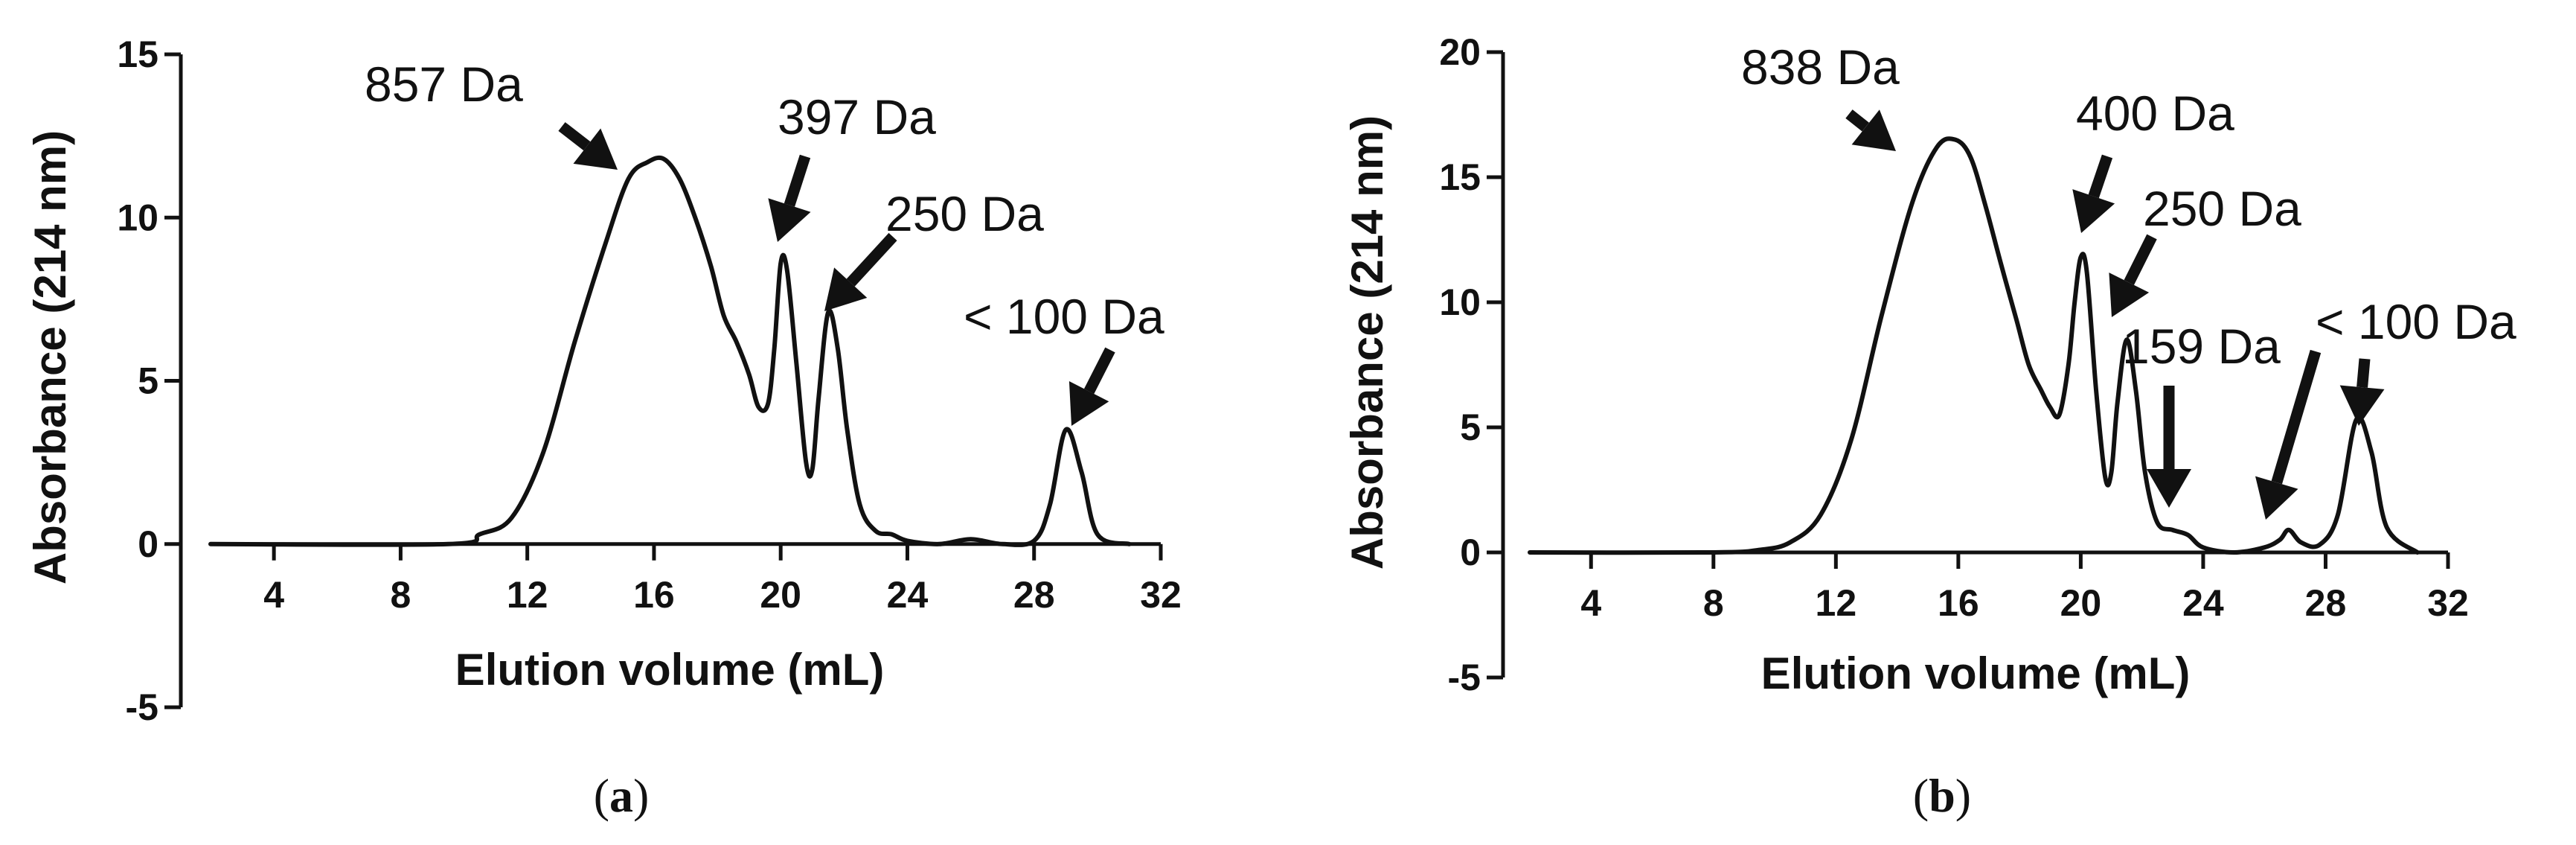  What do you see at coordinates (444, 84) in the screenshot?
I see `peak-annotation-label: 857 Da` at bounding box center [444, 84].